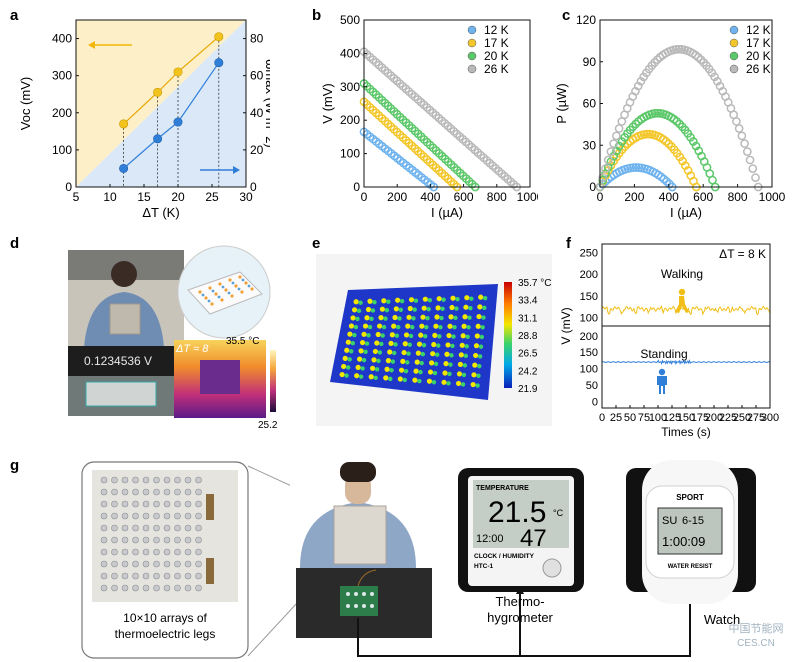 This screenshot has width=800, height=662. I want to click on wire-to-watch, so click(605, 623).